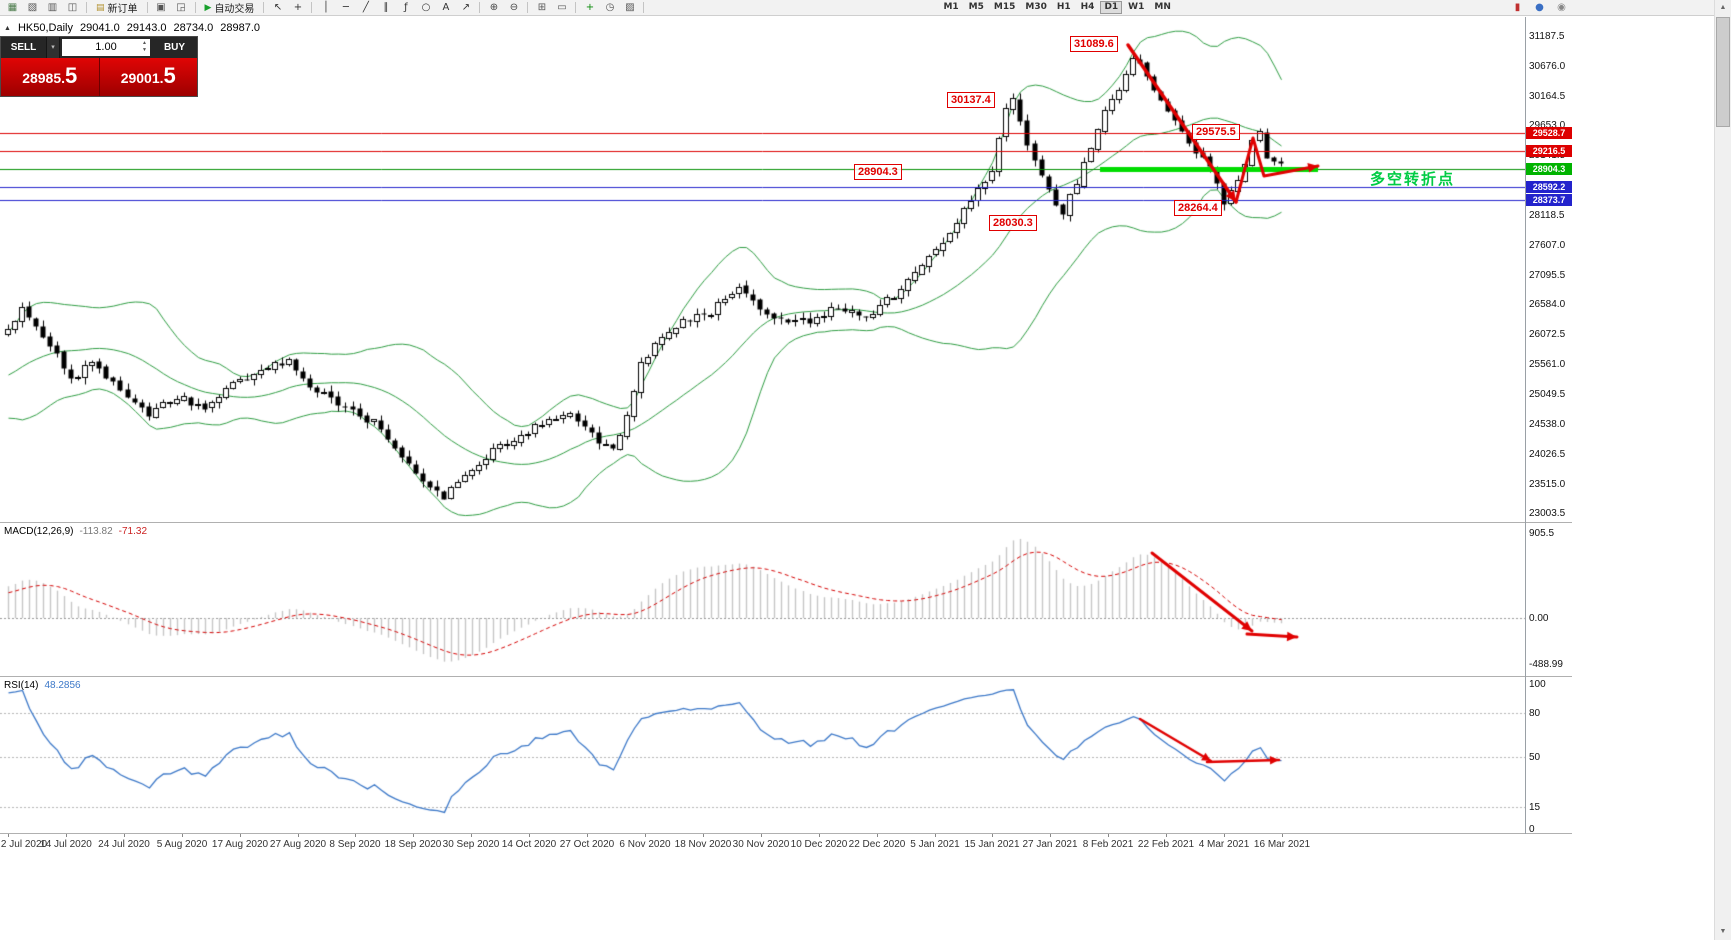  Describe the element at coordinates (1094, 44) in the screenshot. I see `price-annotation-box: 31089.6` at that location.